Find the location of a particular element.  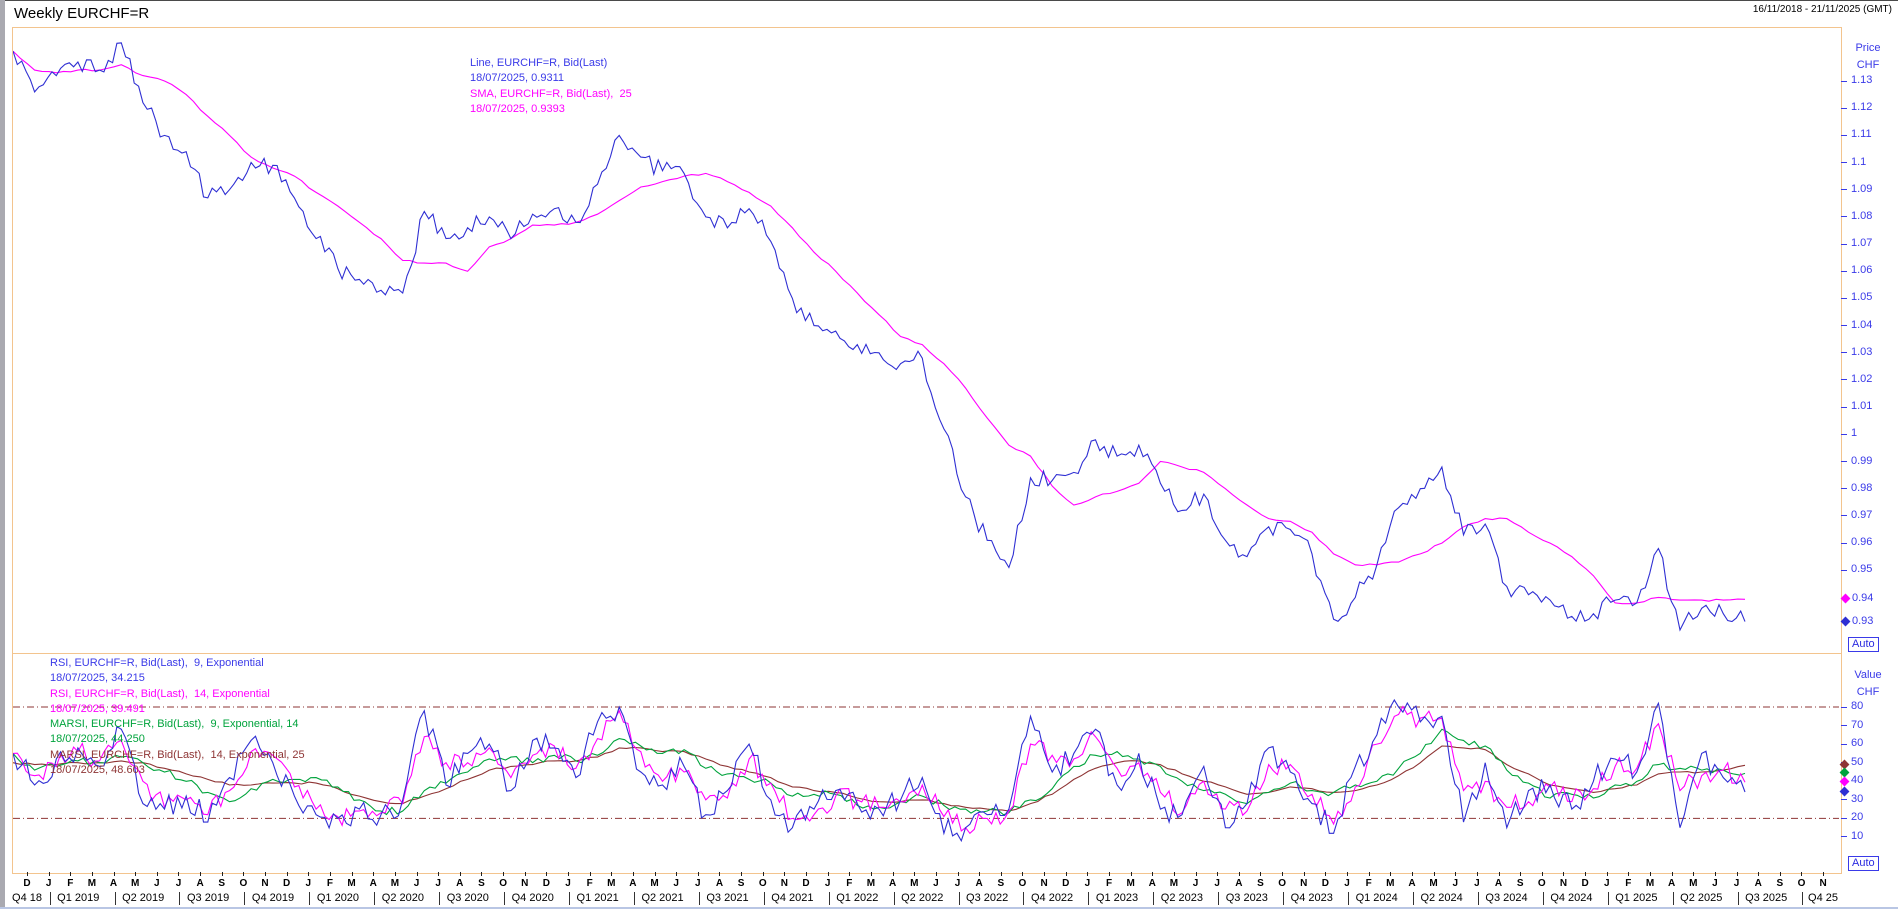

price-legend-line: 18/07/2025, 0.9393 is located at coordinates (517, 108).